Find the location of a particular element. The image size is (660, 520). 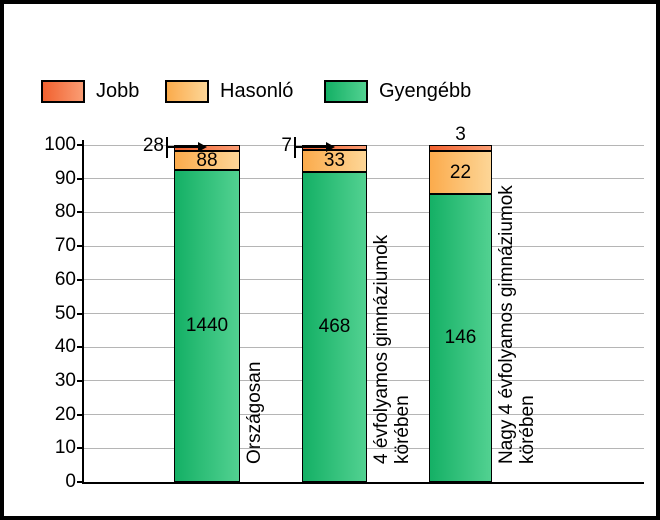

segment-value-hasonlo: 88 is located at coordinates (207, 160).